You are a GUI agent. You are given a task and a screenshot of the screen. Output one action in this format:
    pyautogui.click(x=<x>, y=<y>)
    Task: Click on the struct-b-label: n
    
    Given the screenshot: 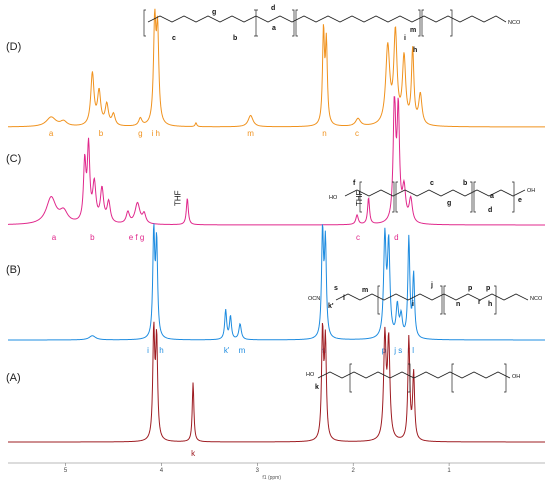 What is the action you would take?
    pyautogui.click(x=458, y=304)
    